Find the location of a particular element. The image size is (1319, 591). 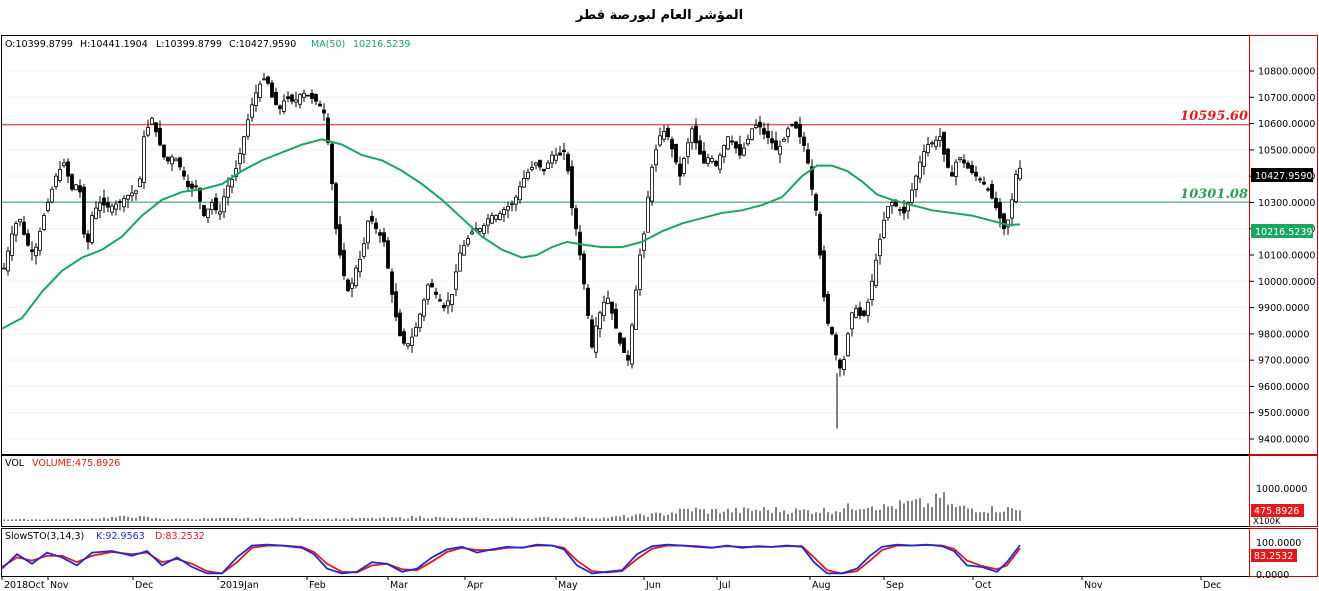

ma-badge: 10216.5239 is located at coordinates (1283, 232).